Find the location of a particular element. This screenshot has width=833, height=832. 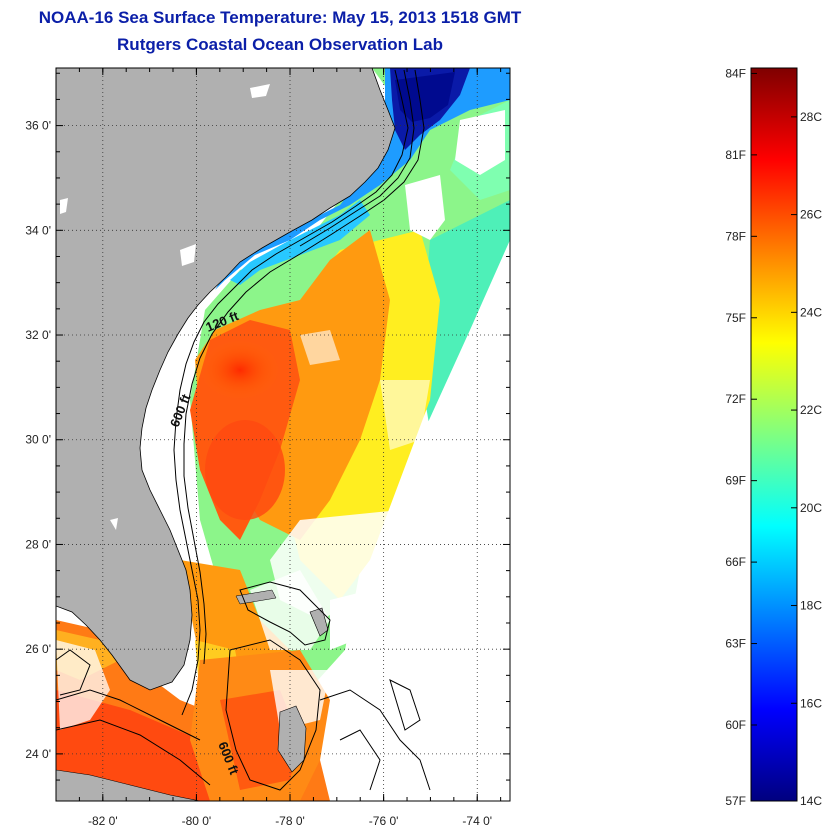

lat-label: 30 0' is located at coordinates (38, 440).